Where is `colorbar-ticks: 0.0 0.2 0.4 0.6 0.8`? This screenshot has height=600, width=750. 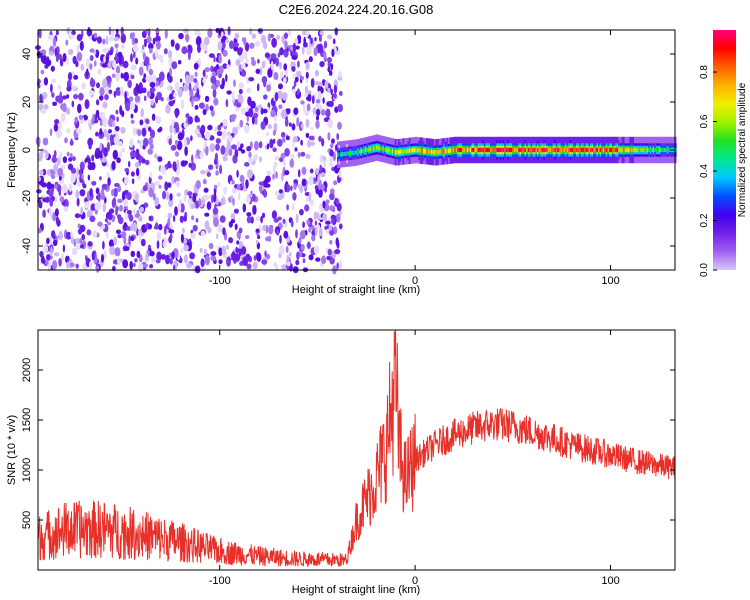 colorbar-ticks: 0.0 0.2 0.4 0.6 0.8 is located at coordinates (708, 171).